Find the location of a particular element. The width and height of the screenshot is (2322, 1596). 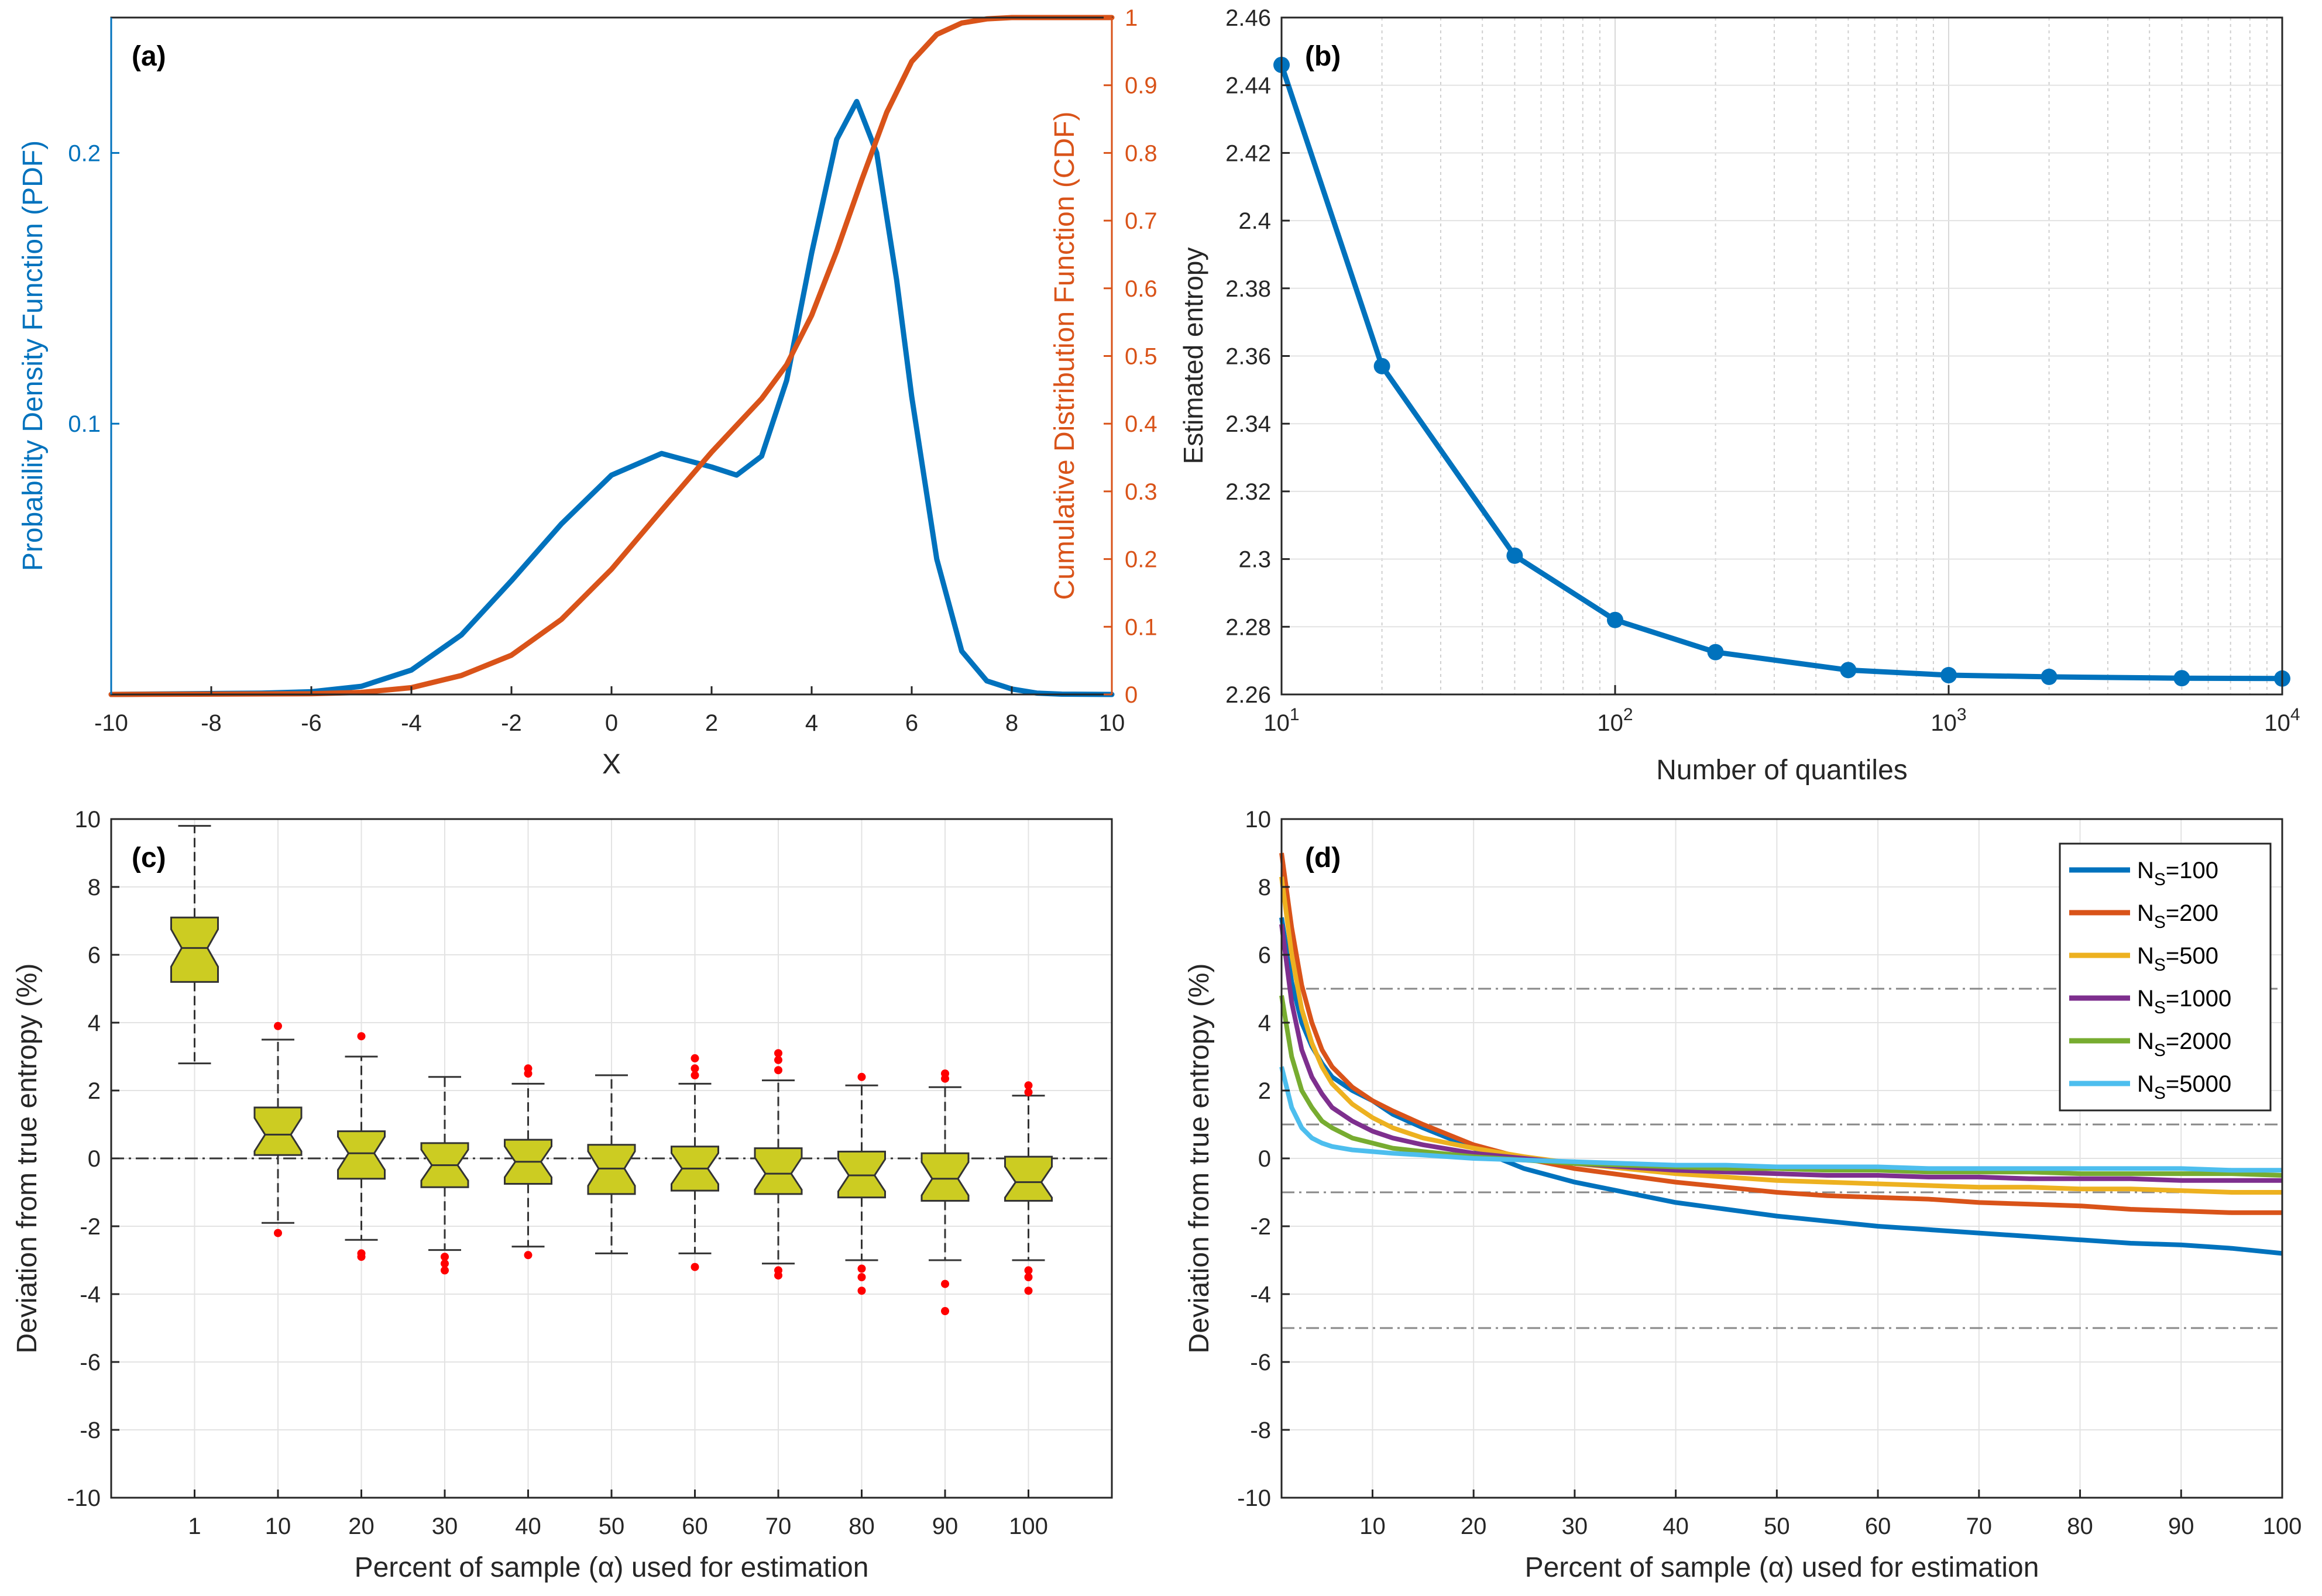

y-tick-label: 2.26 is located at coordinates (1248, 695).